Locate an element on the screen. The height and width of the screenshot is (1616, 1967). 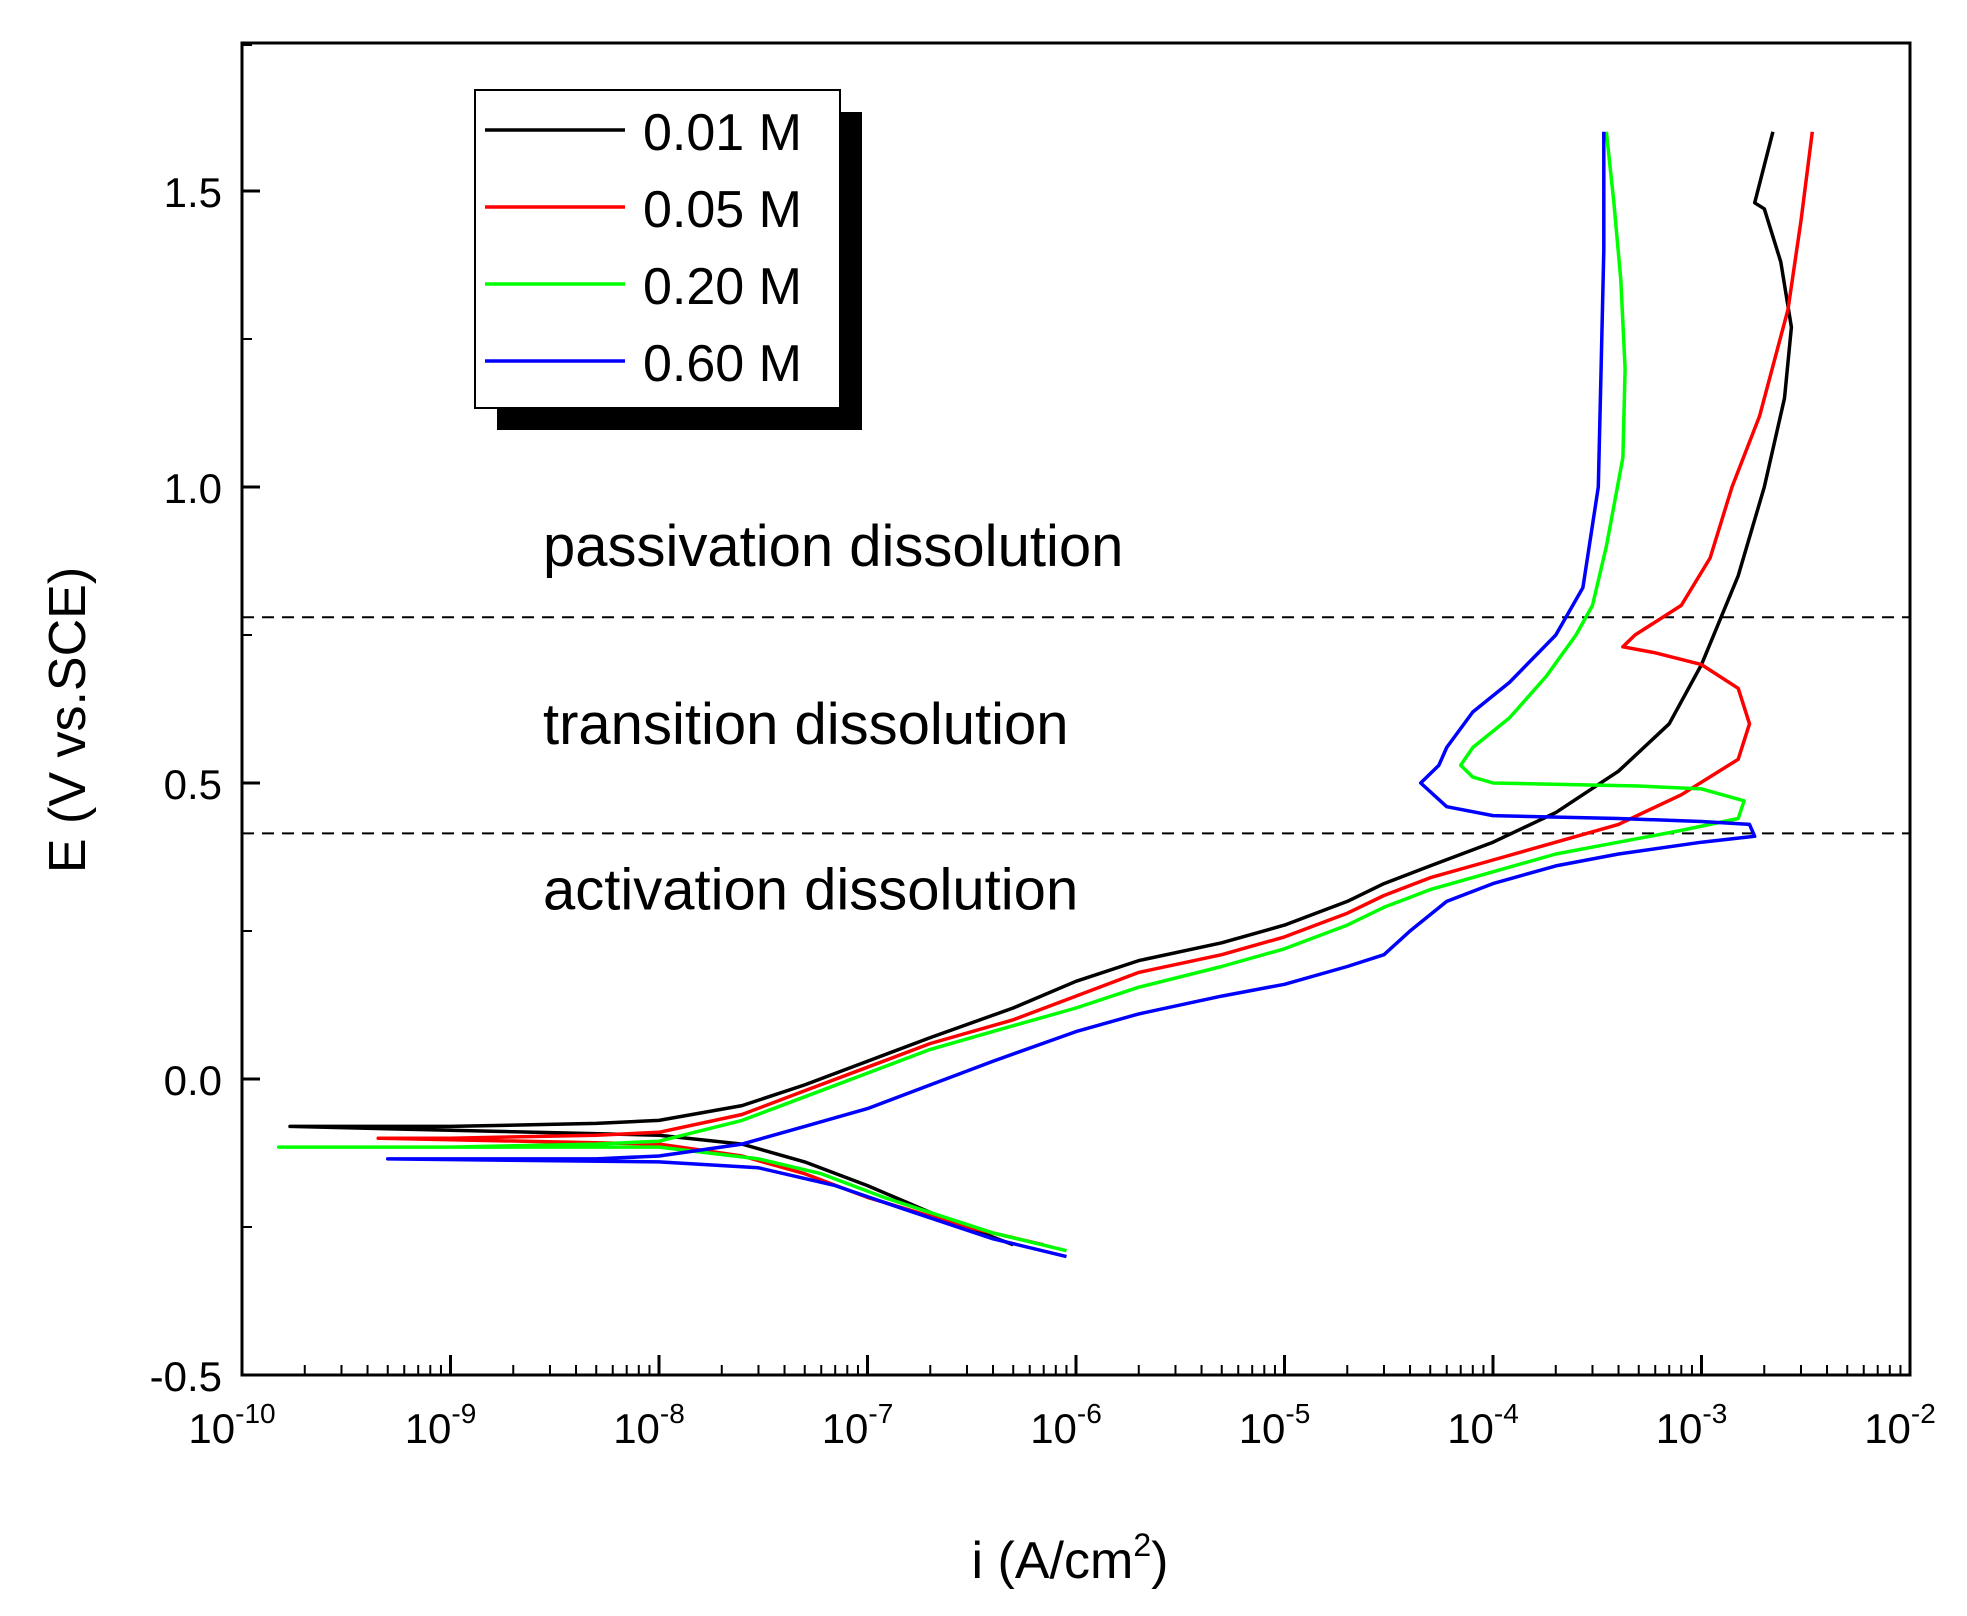
x-tick-label: 10⁻⁹ is located at coordinates (441, 1425).